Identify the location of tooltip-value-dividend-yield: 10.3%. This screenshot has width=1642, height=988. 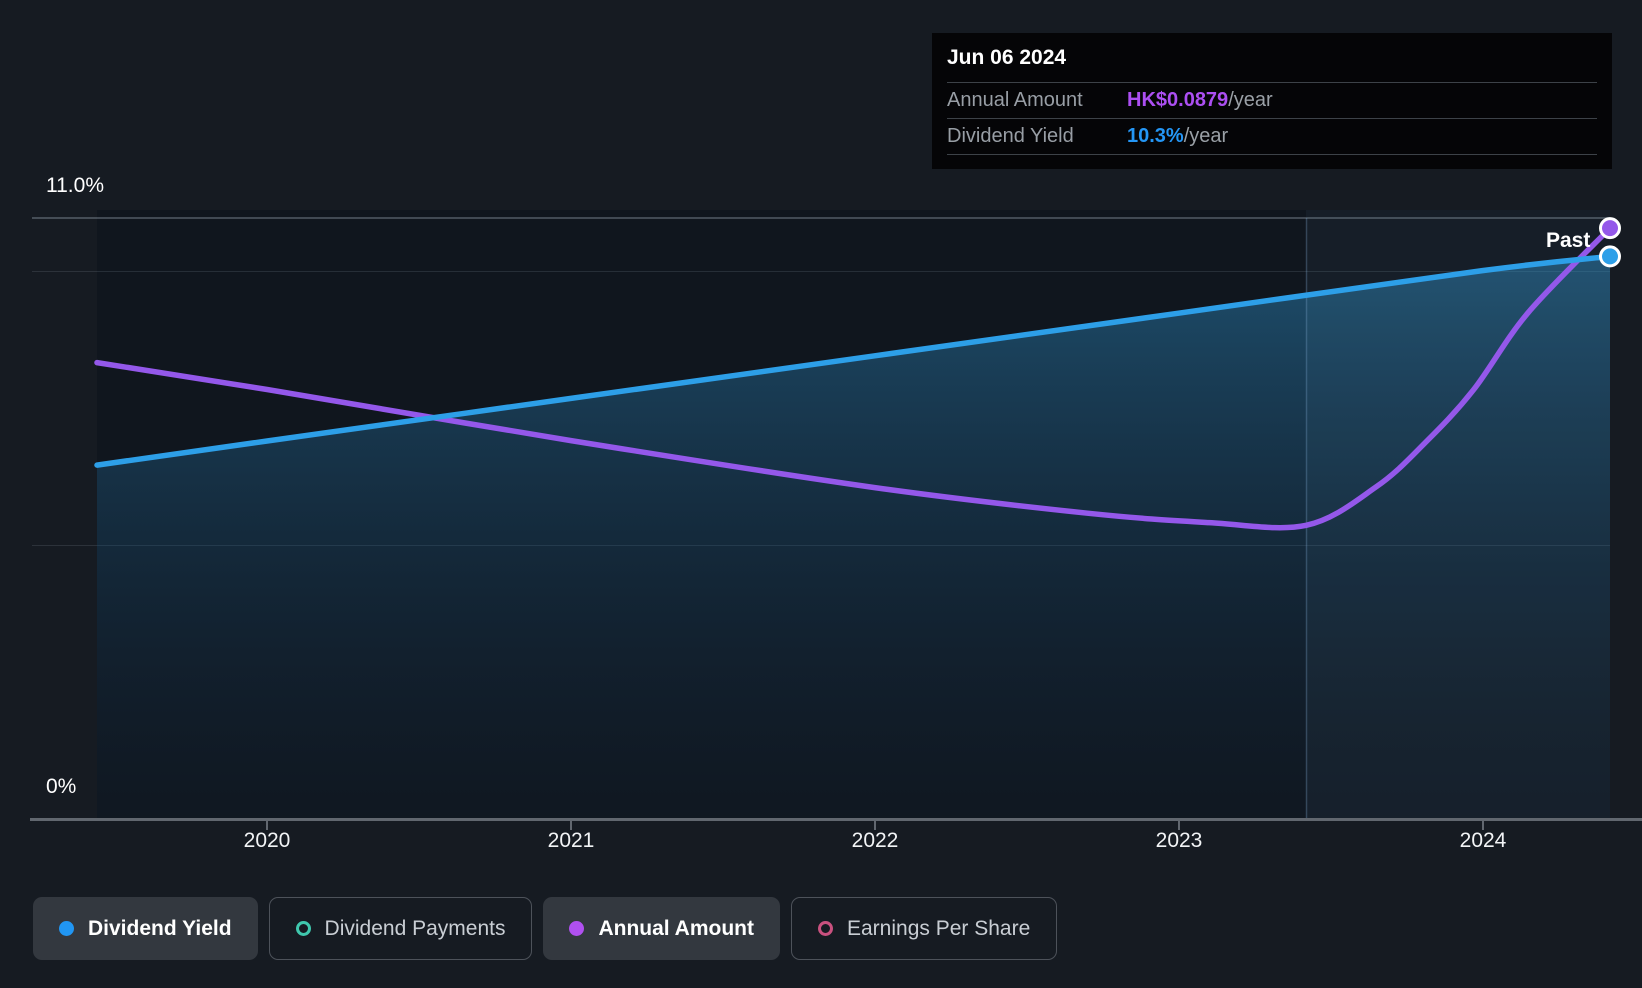
(1155, 136).